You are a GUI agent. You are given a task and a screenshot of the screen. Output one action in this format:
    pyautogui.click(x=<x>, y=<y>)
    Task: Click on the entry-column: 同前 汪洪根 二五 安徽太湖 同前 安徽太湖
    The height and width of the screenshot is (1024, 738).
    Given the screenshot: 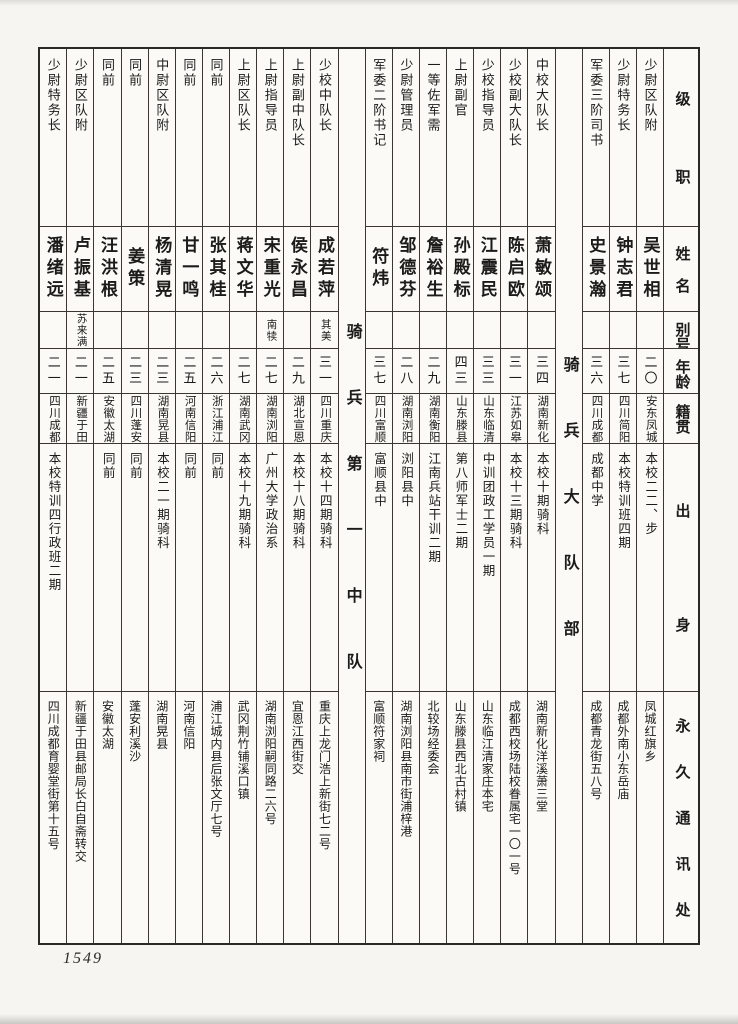 What is the action you would take?
    pyautogui.click(x=107, y=496)
    